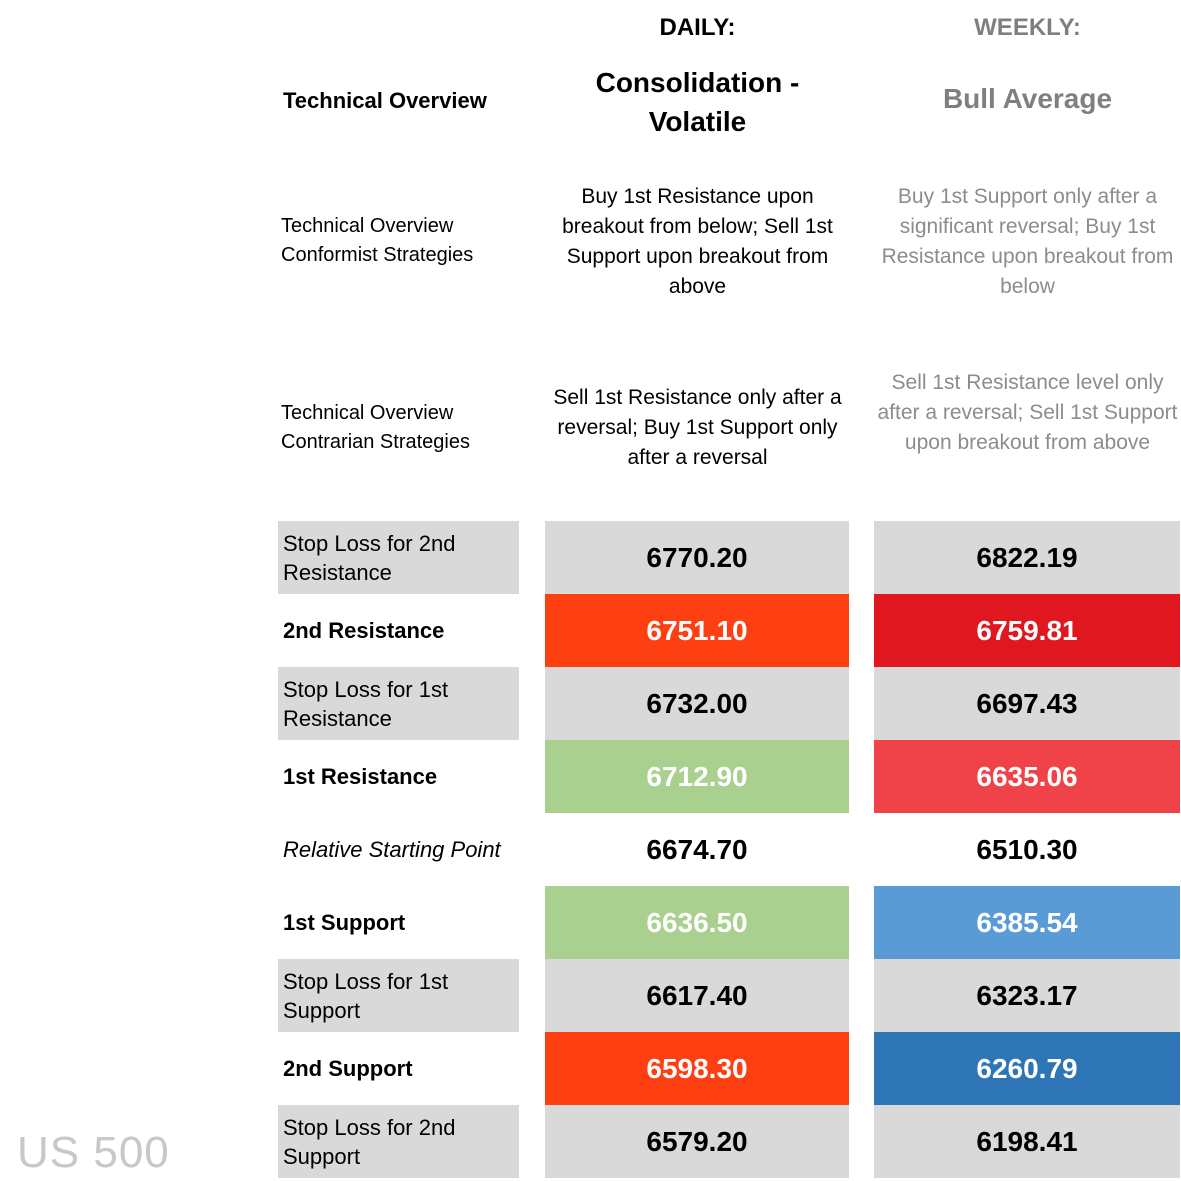  What do you see at coordinates (385, 100) in the screenshot?
I see `technical-overview-label: Technical Overview` at bounding box center [385, 100].